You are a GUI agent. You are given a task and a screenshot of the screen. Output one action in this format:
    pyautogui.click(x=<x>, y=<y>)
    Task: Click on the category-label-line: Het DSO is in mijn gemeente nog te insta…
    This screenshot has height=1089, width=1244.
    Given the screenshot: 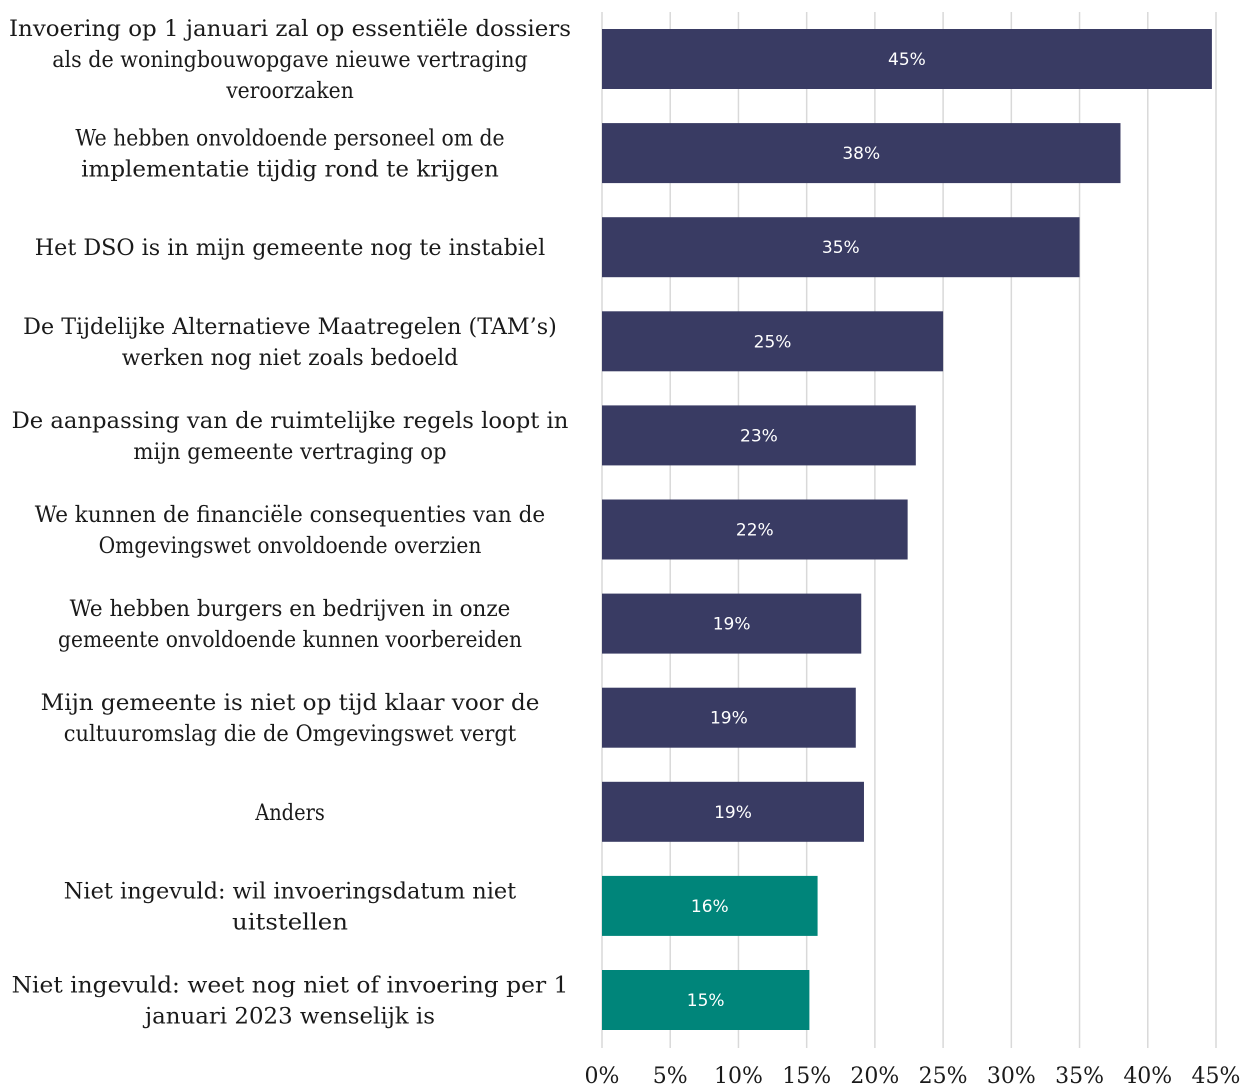 What is the action you would take?
    pyautogui.click(x=290, y=248)
    